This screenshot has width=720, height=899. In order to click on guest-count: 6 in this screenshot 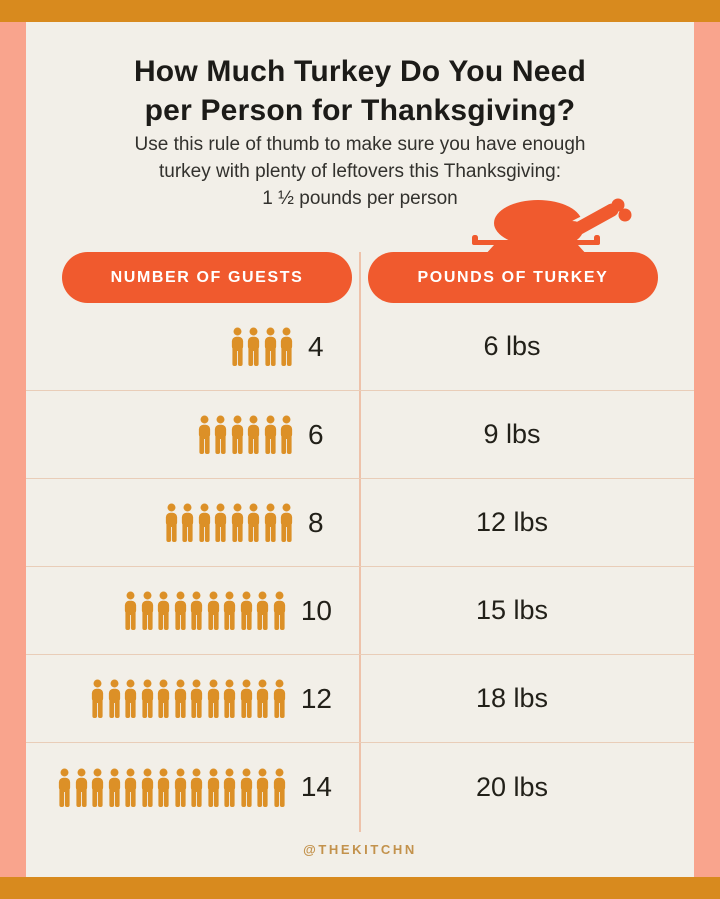, I will do `click(316, 434)`.